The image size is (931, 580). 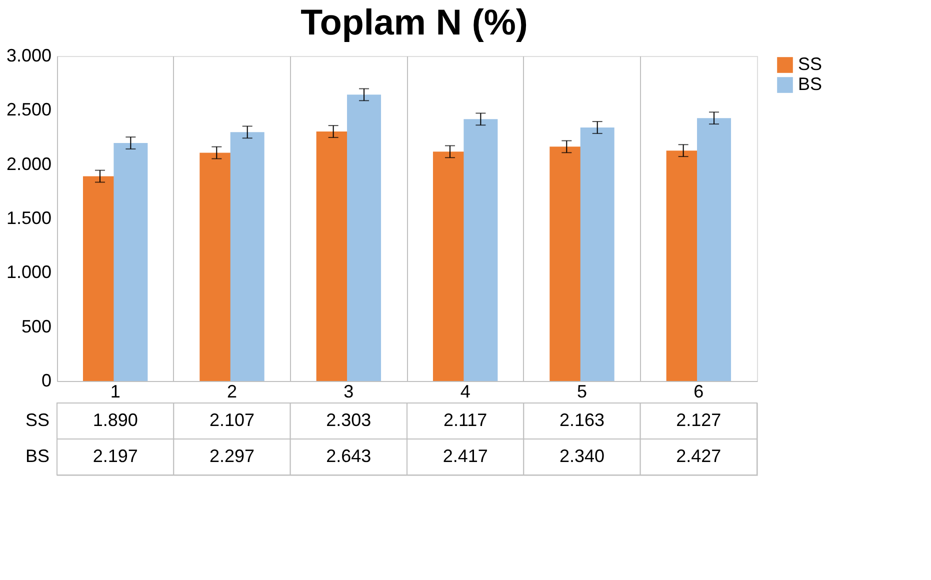 I want to click on y-tick-label: 2.500, so click(x=29, y=110).